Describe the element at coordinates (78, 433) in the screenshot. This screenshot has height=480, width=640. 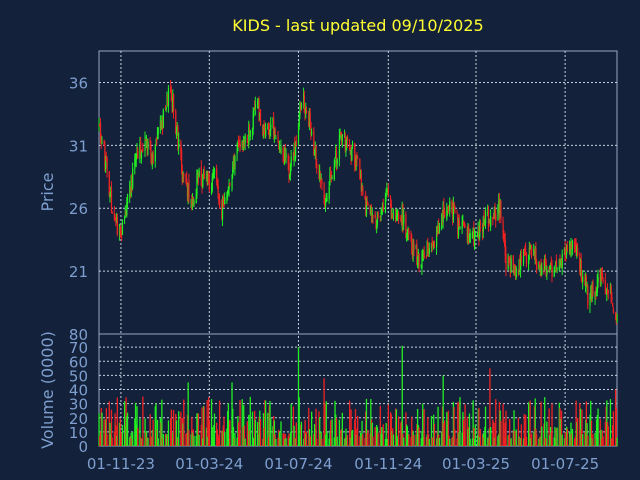
I see `volume-tick-label: 10` at that location.